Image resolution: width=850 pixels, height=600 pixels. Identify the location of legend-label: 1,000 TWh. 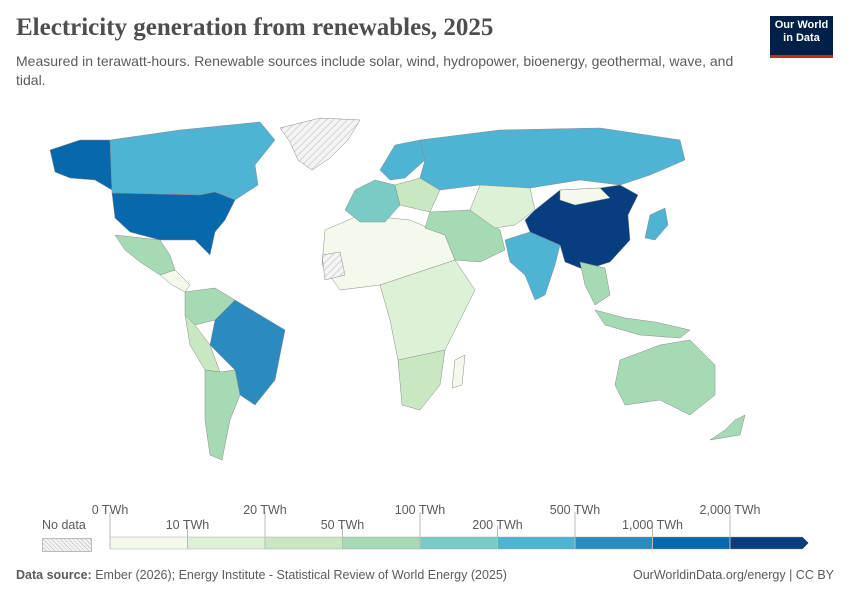
(652, 525).